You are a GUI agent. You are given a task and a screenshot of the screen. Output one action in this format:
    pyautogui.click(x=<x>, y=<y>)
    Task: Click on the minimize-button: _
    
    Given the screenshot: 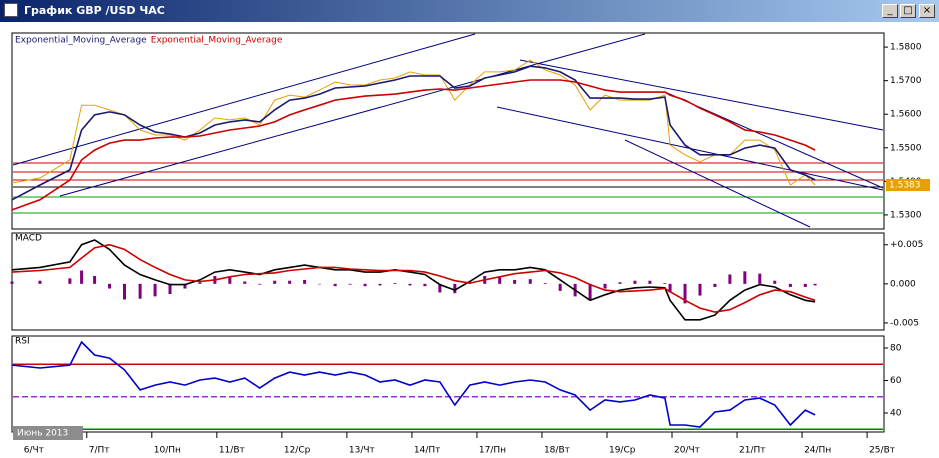 What is the action you would take?
    pyautogui.click(x=890, y=11)
    